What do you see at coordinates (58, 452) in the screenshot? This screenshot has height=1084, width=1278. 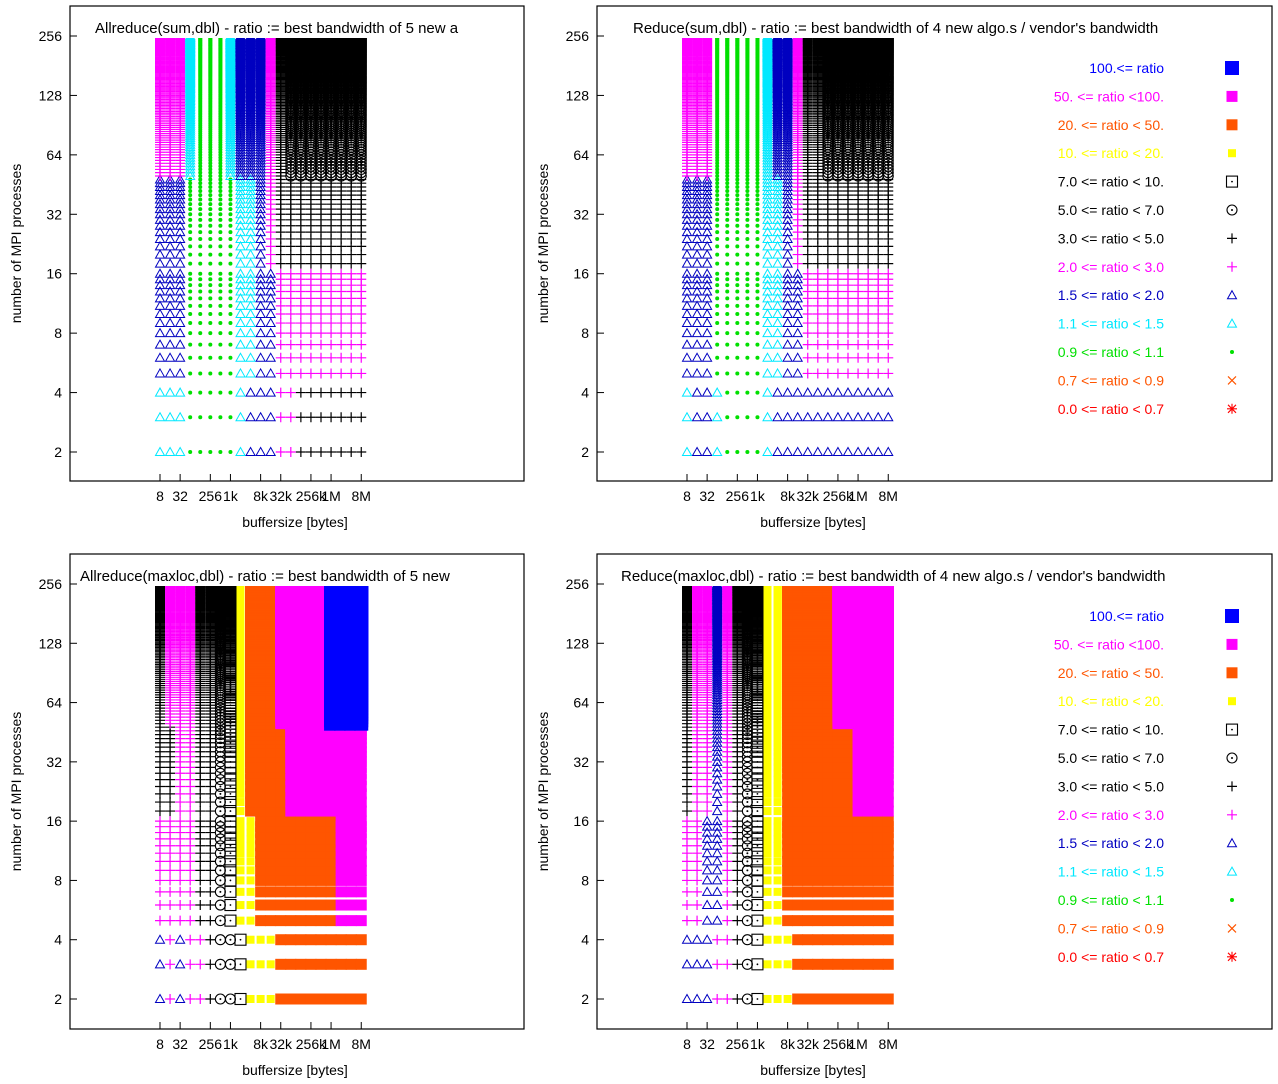 I see `y-tick-label: 2` at bounding box center [58, 452].